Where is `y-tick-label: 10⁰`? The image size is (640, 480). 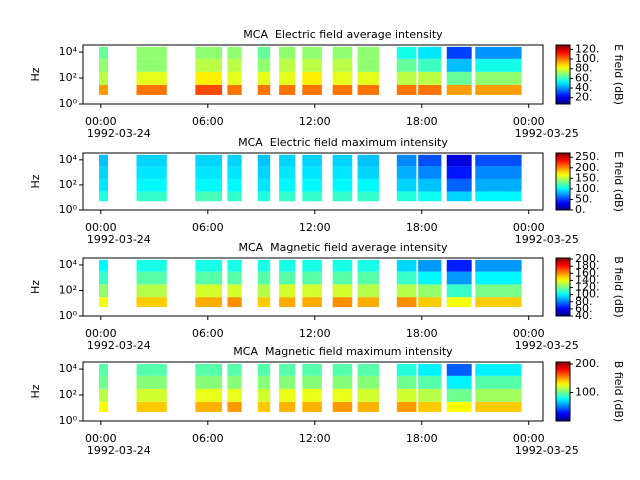 y-tick-label: 10⁰ is located at coordinates (68, 103).